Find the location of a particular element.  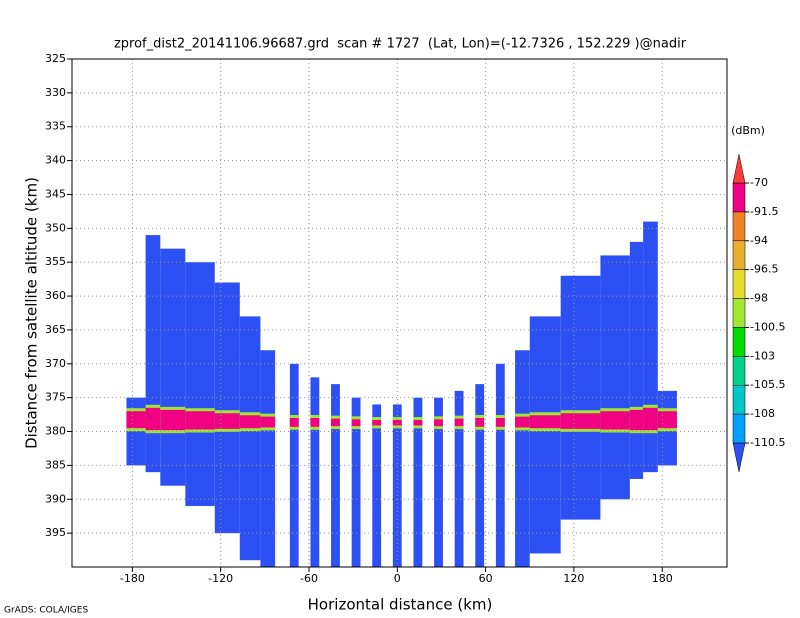

x-axis-label: Horizontal distance (km) is located at coordinates (400, 605).